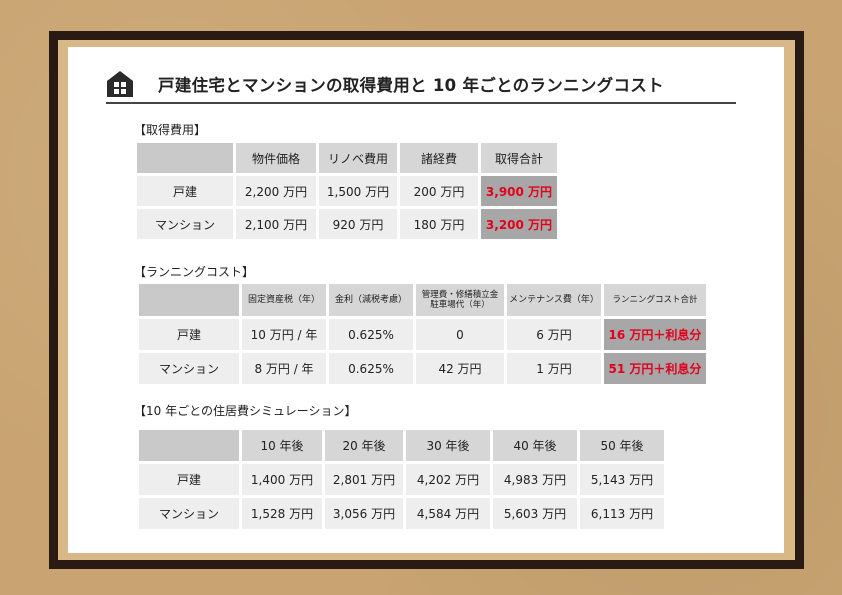 This screenshot has width=842, height=595. What do you see at coordinates (535, 479) in the screenshot?
I see `table-cell: 4,983 万円` at bounding box center [535, 479].